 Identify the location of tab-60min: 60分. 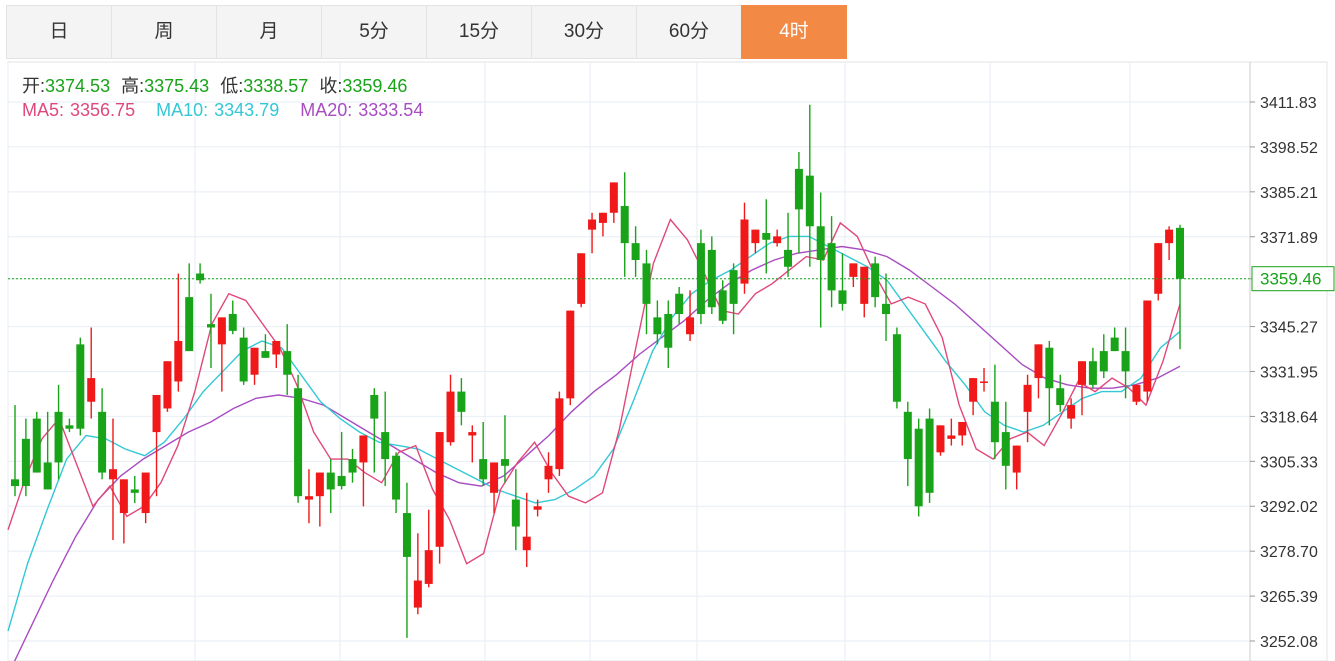
(688, 32).